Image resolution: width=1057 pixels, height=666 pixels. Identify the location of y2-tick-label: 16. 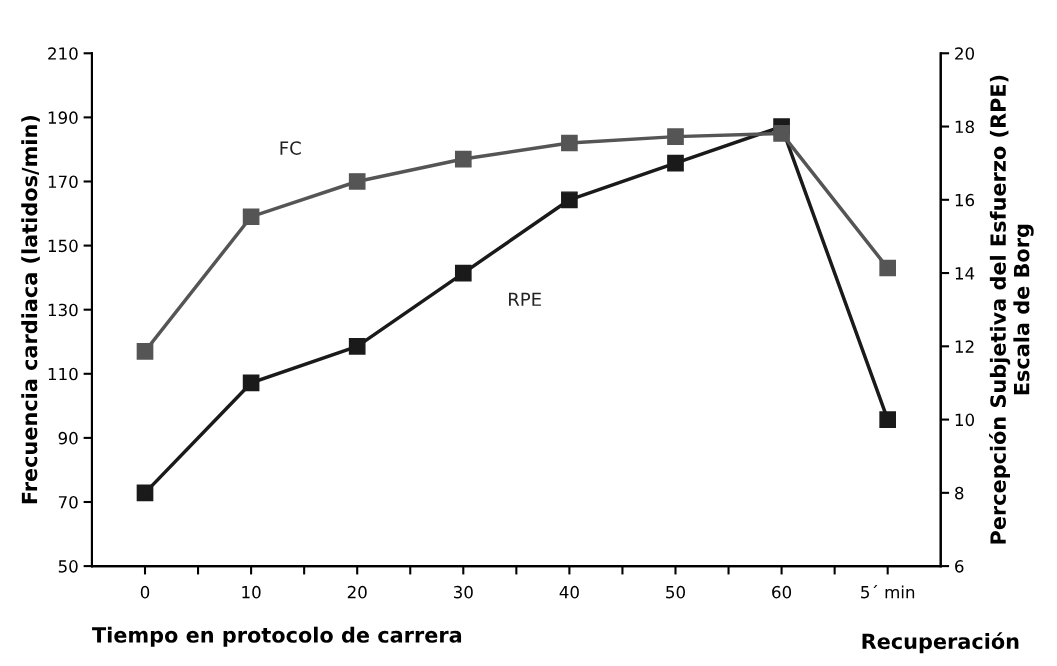
(965, 200).